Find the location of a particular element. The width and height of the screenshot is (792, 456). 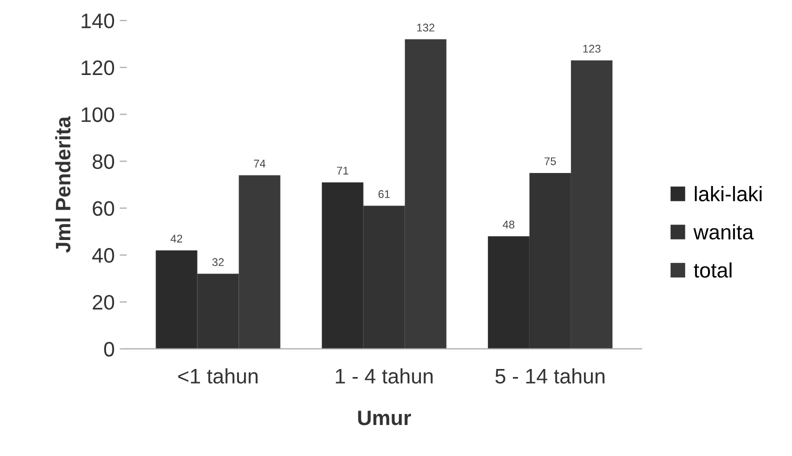

data-label: 32 is located at coordinates (218, 262).